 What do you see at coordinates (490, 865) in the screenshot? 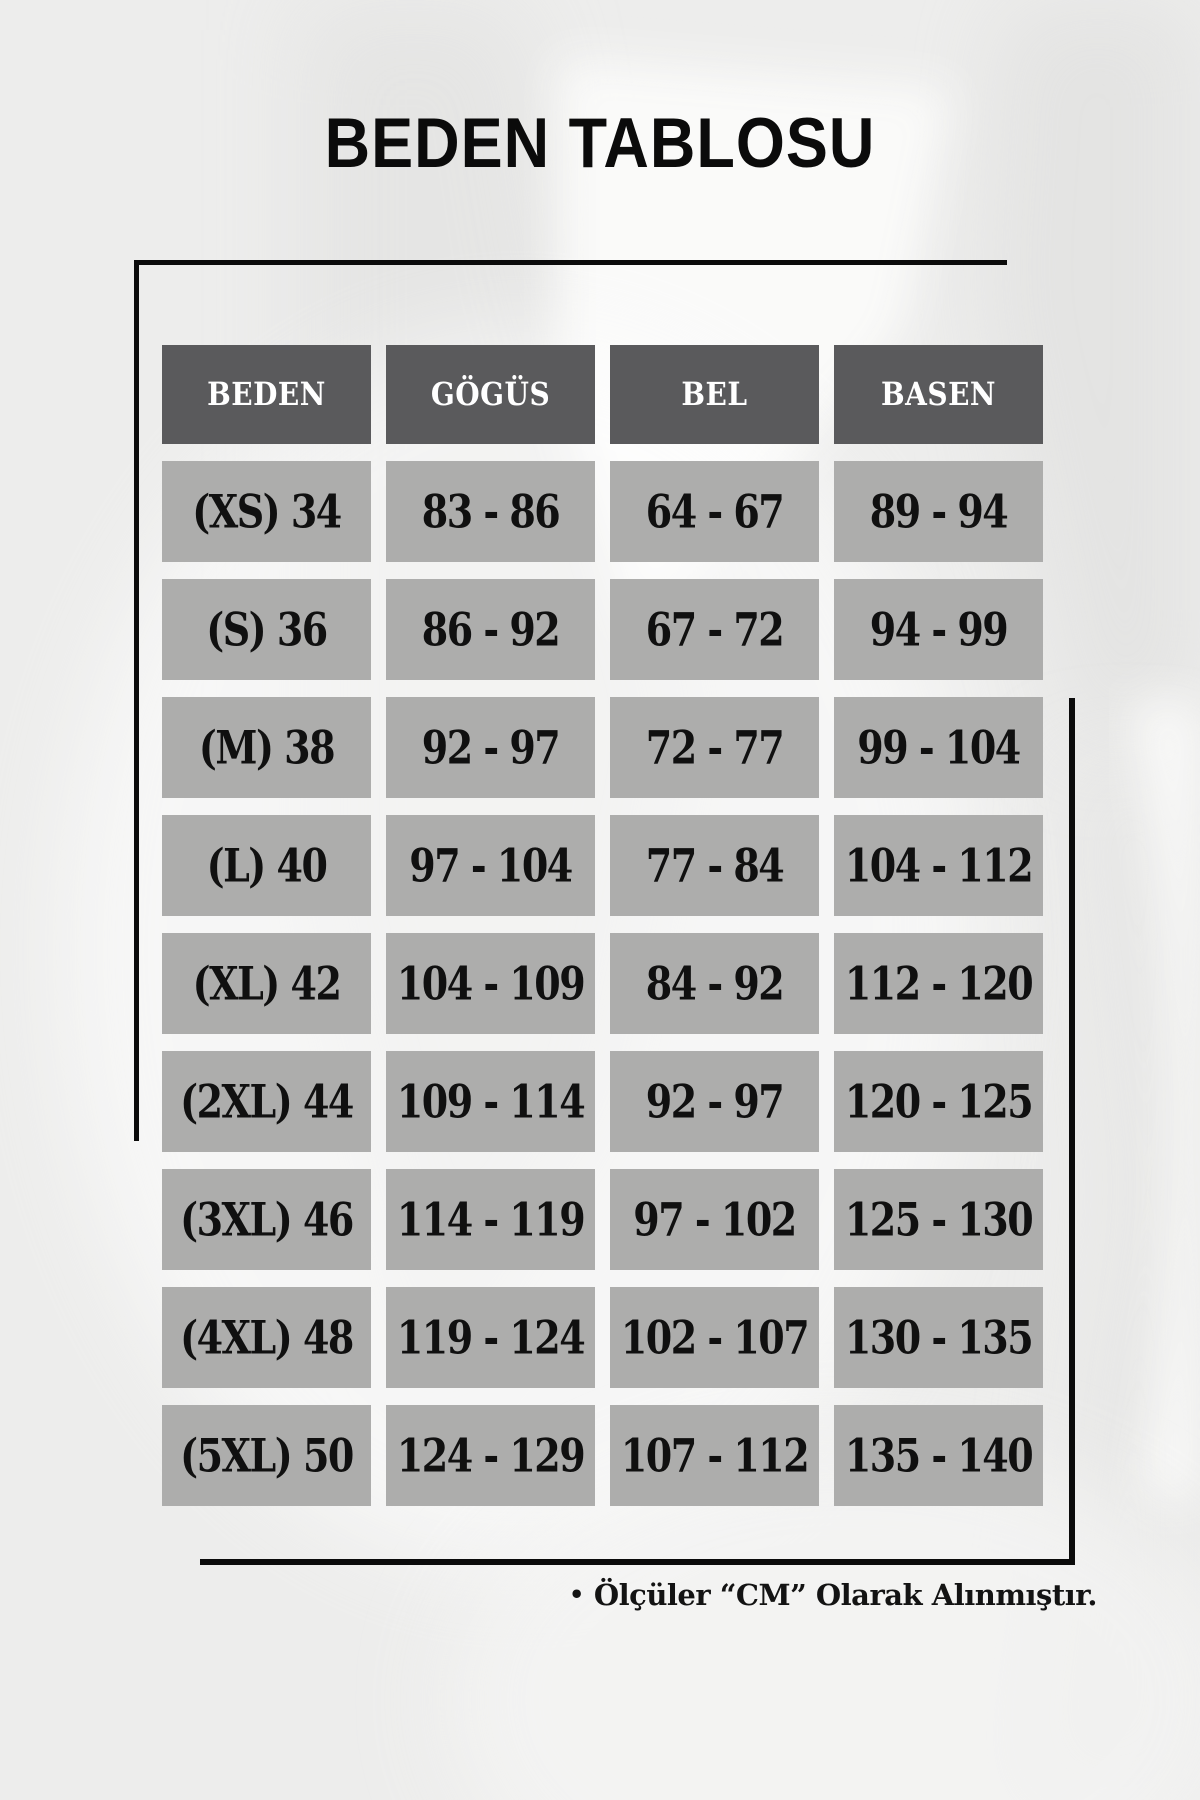
I see `table-cell-chest: 97 - 104` at bounding box center [490, 865].